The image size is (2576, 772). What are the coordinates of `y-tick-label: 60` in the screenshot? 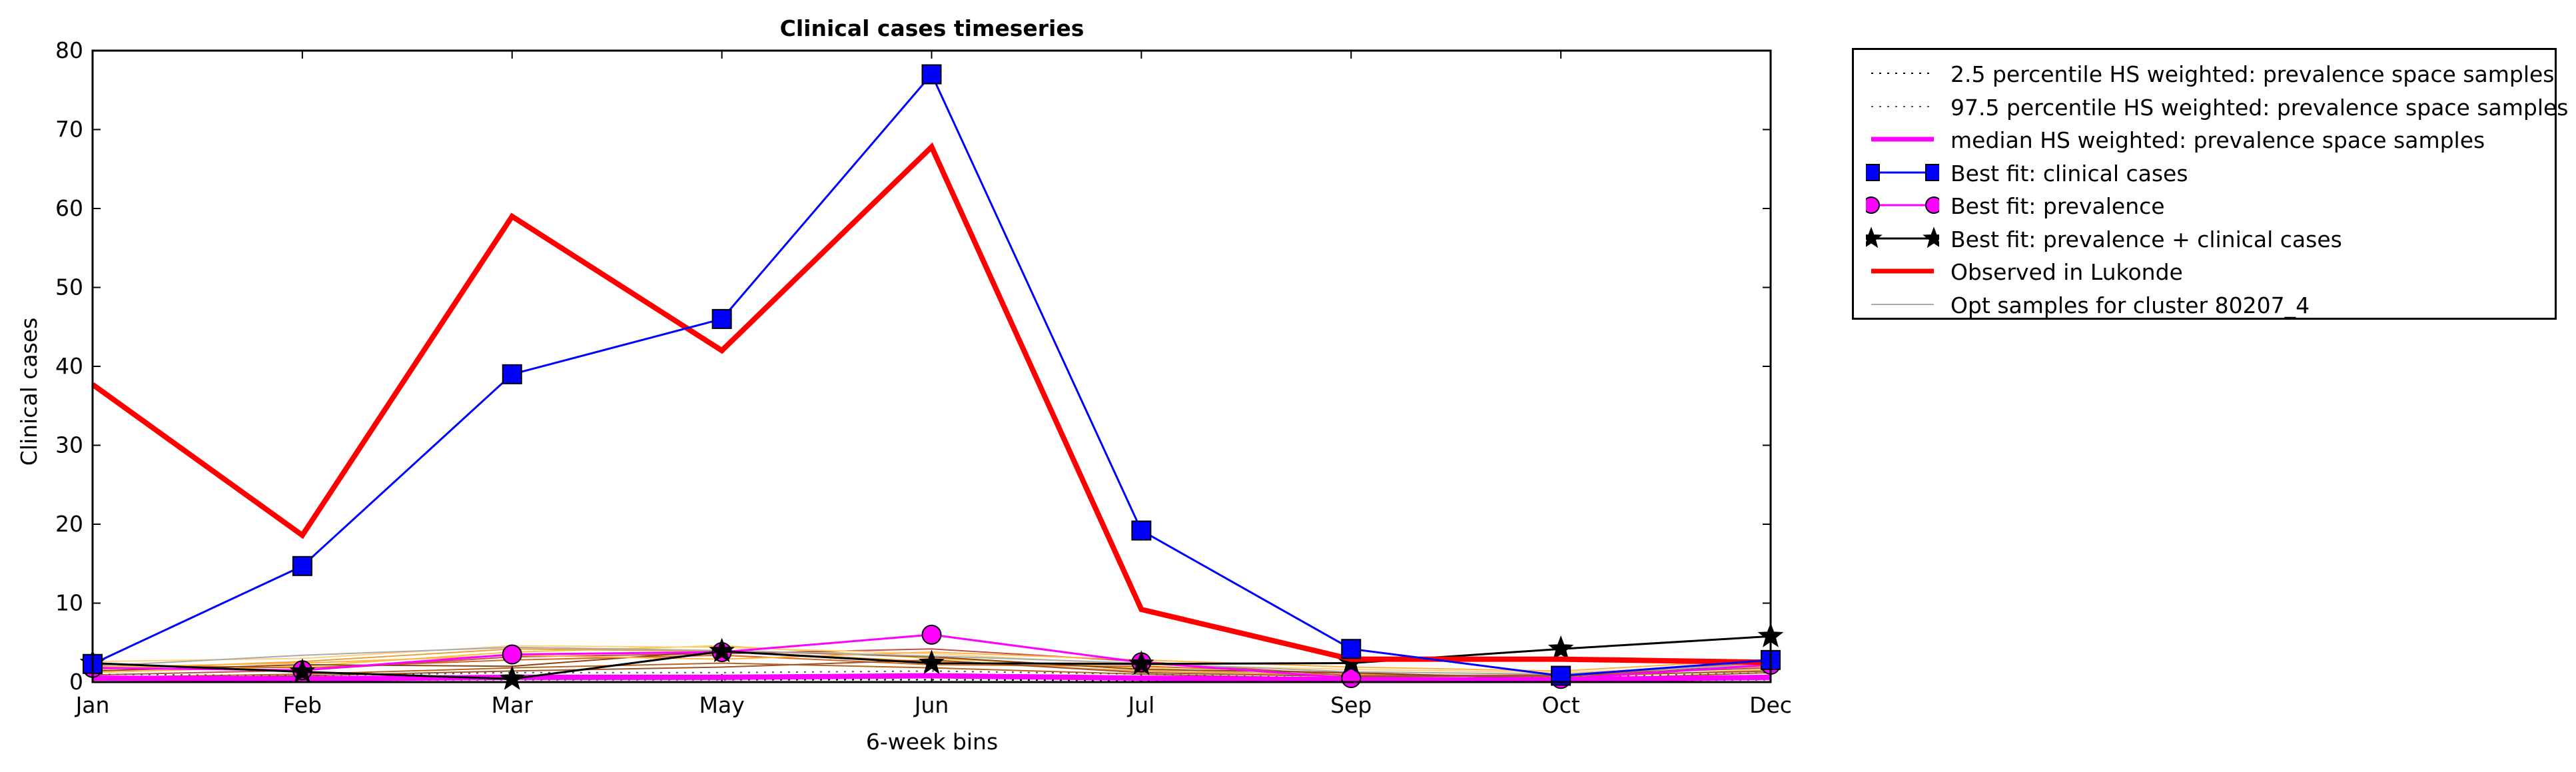 It's located at (69, 208).